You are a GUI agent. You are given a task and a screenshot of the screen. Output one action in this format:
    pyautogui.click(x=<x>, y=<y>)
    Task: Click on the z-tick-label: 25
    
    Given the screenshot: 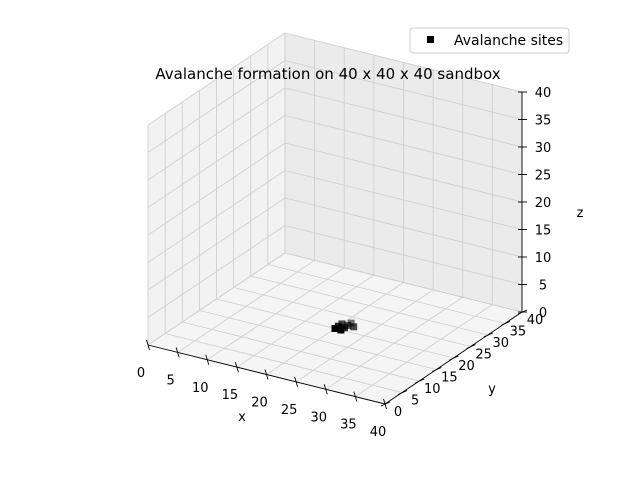 What is the action you would take?
    pyautogui.click(x=543, y=176)
    